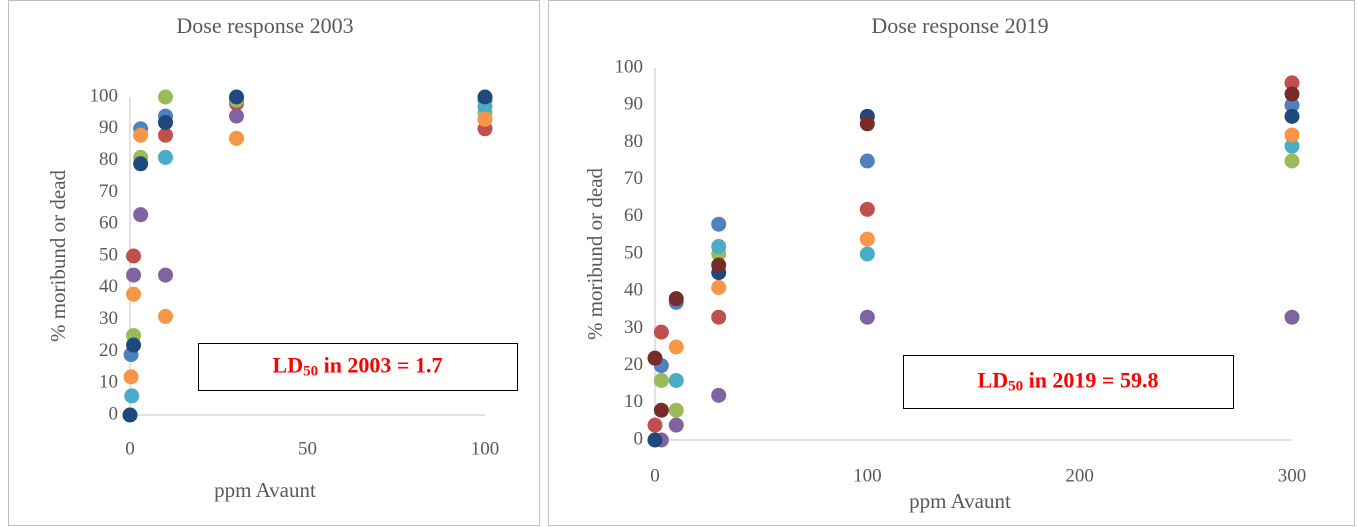 Image resolution: width=1357 pixels, height=527 pixels. I want to click on annotation: LD50 in 2003 = 1.7, so click(358, 366).